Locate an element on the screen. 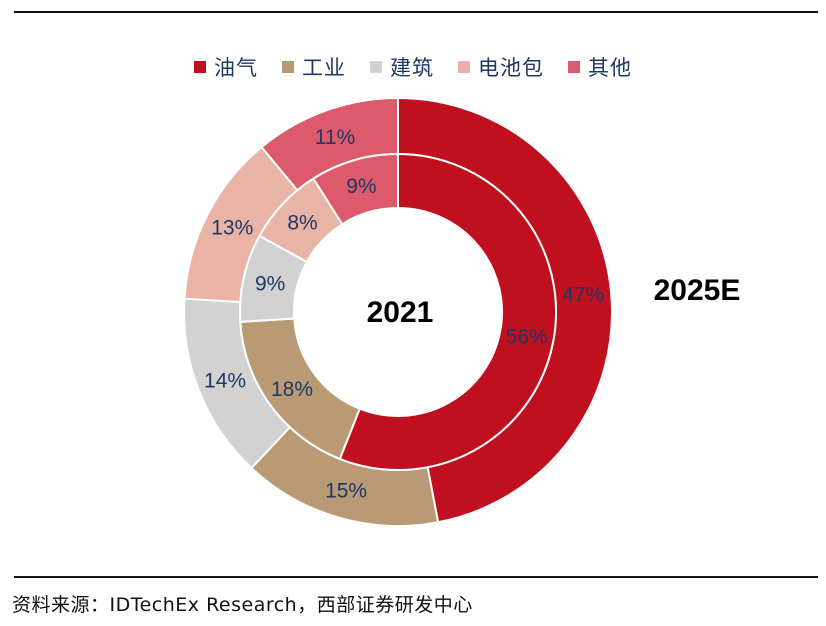 The width and height of the screenshot is (826, 626). legend-label: 建筑 is located at coordinates (412, 68).